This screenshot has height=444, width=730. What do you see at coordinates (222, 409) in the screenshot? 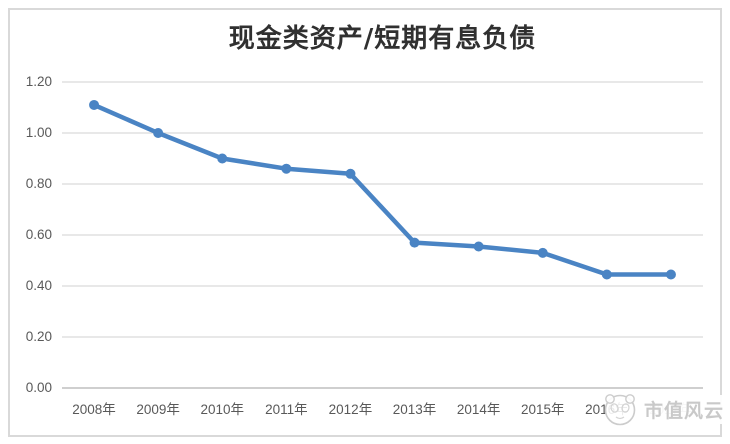
I see `x-axis-tick-label: 2010年` at bounding box center [222, 409].